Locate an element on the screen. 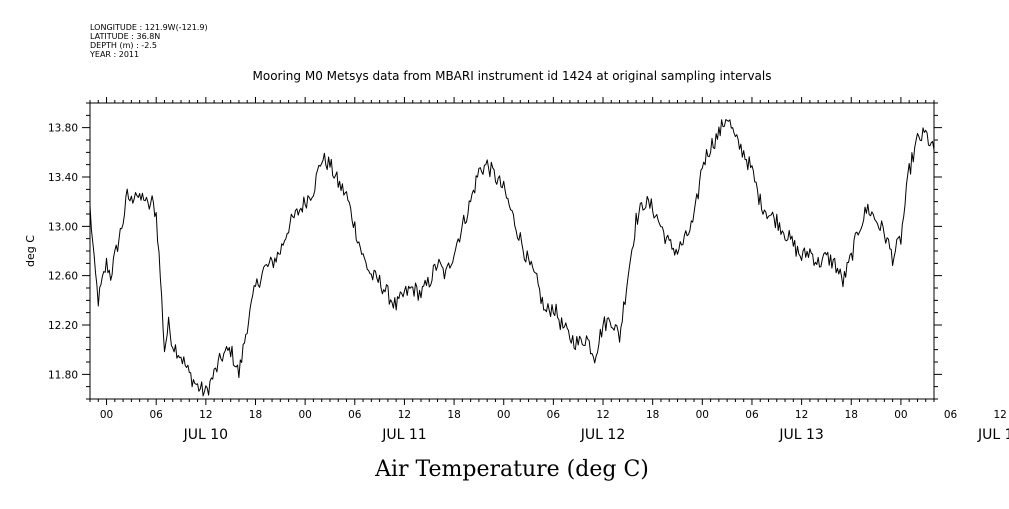  y-tick-label: 13.00 is located at coordinates (63, 227).